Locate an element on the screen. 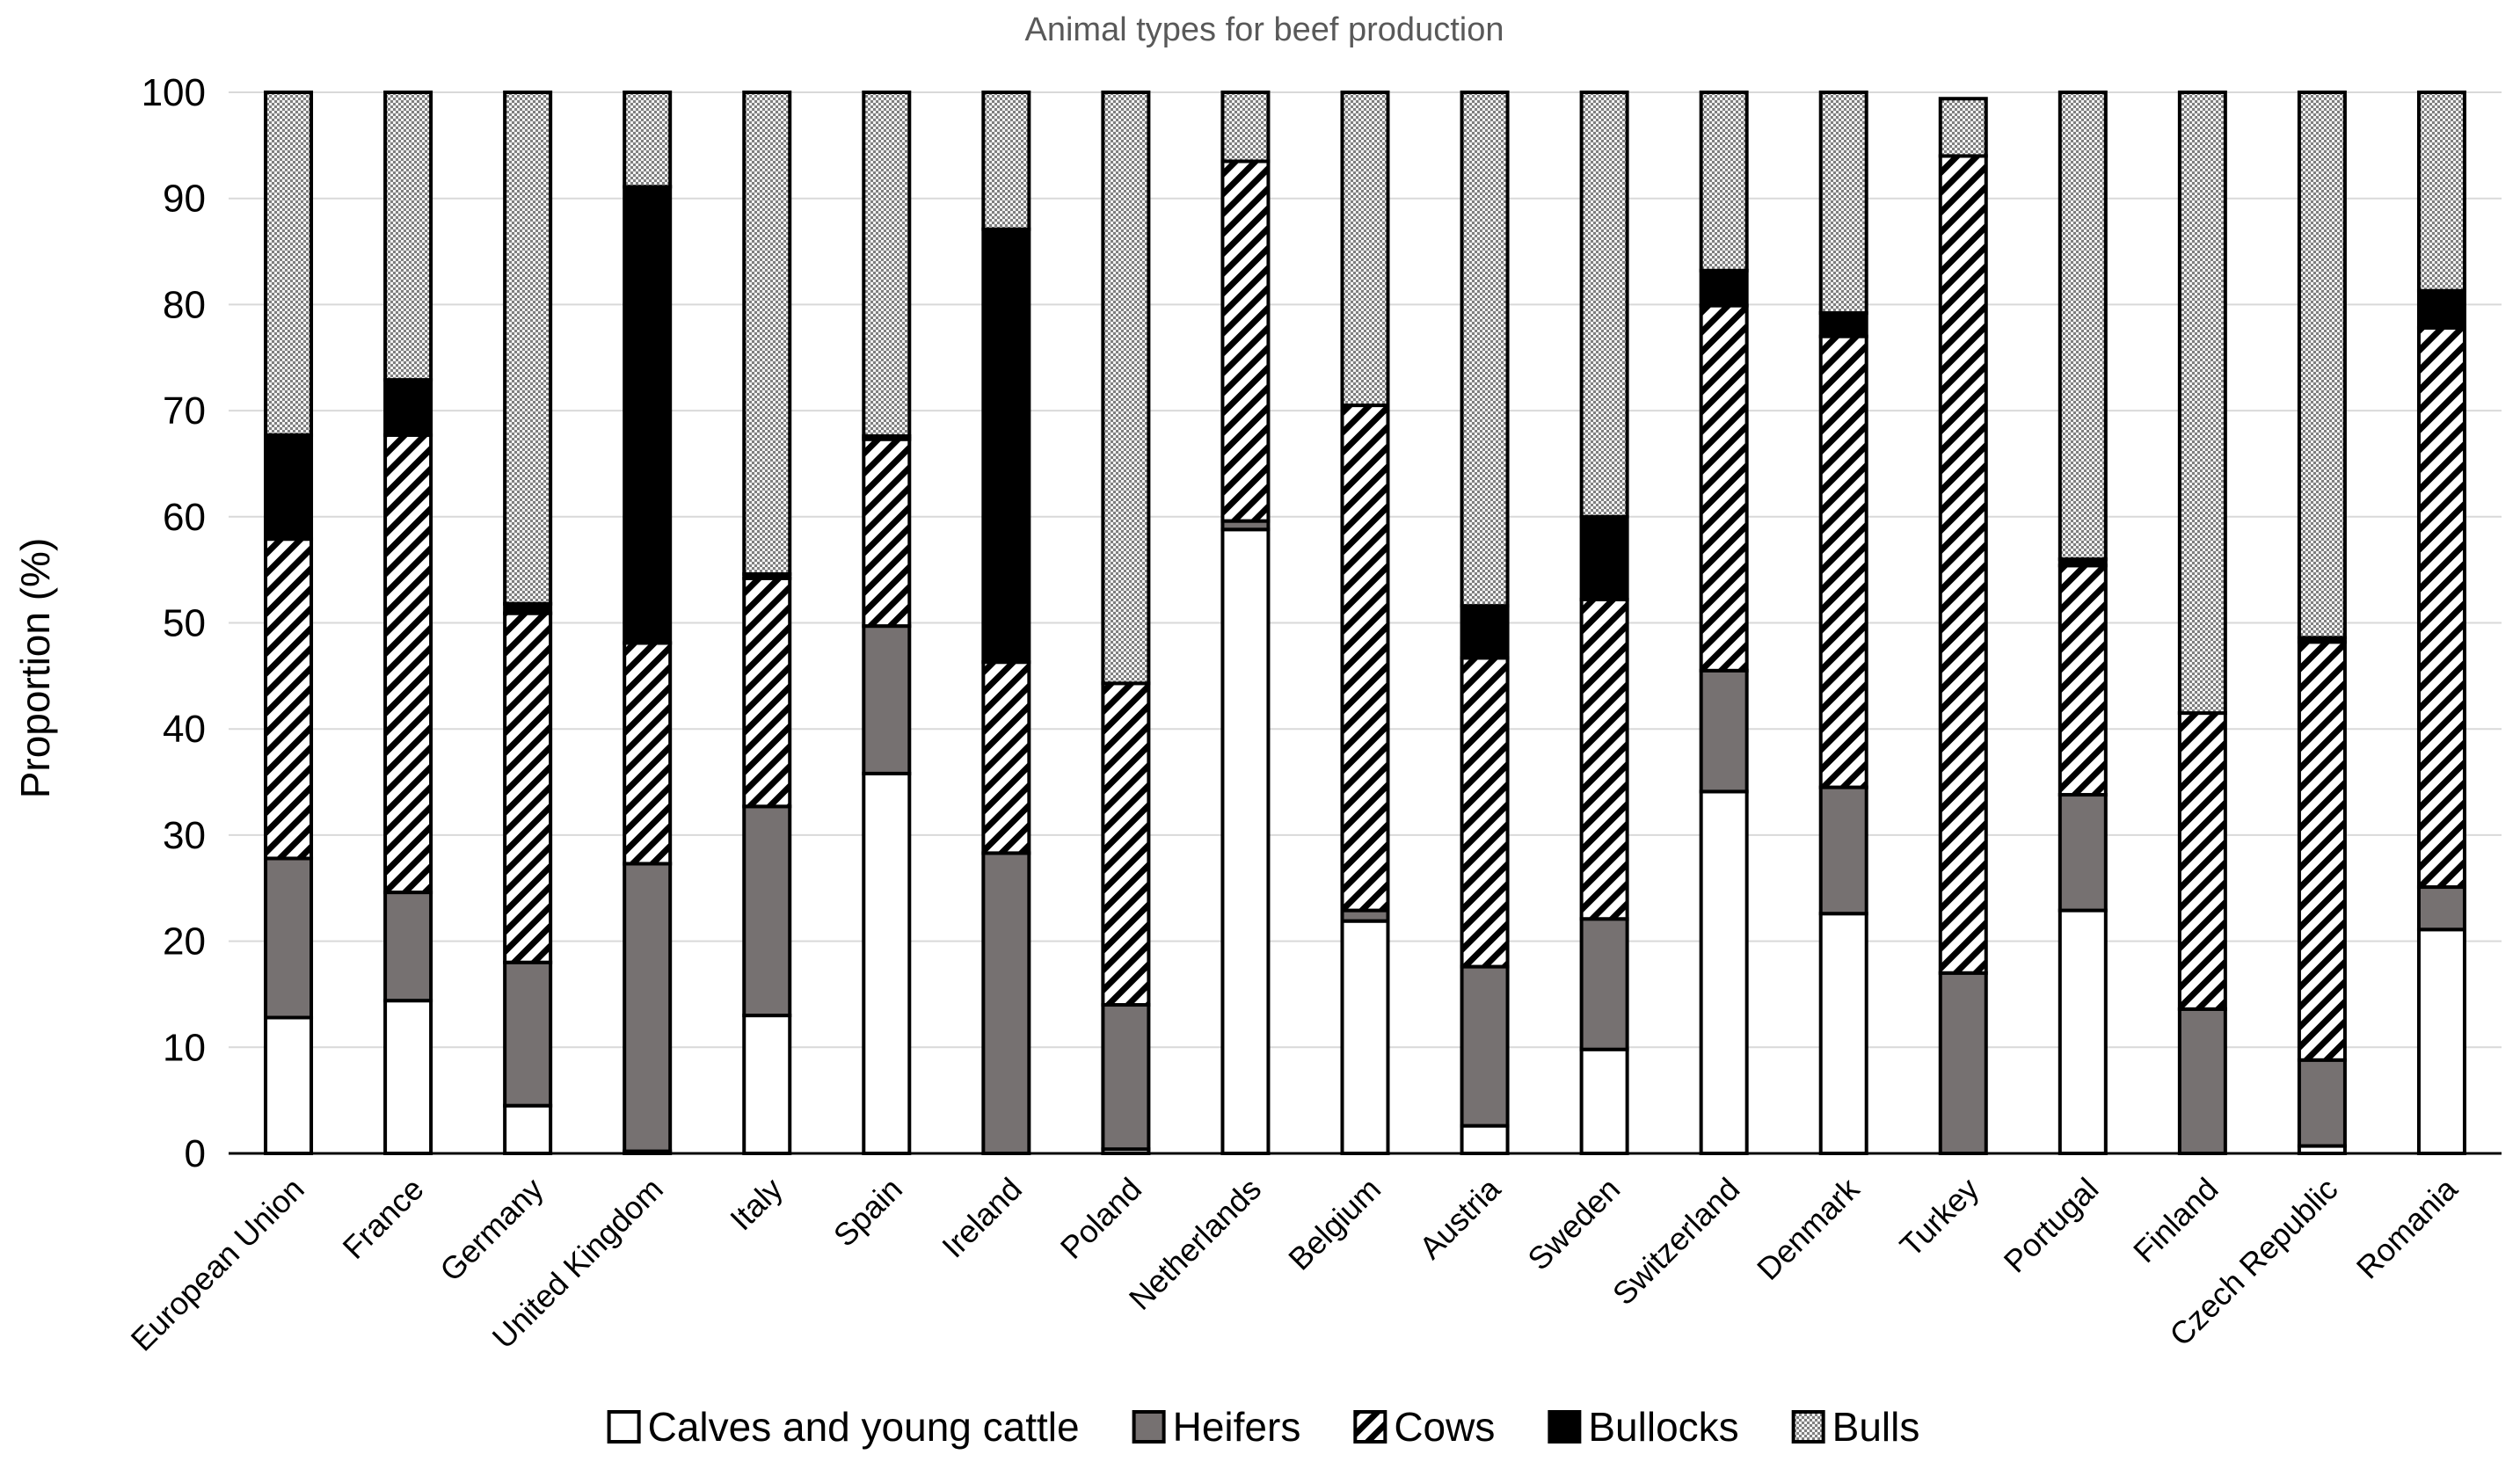  x-tick-label: Poland is located at coordinates (1100, 1218).